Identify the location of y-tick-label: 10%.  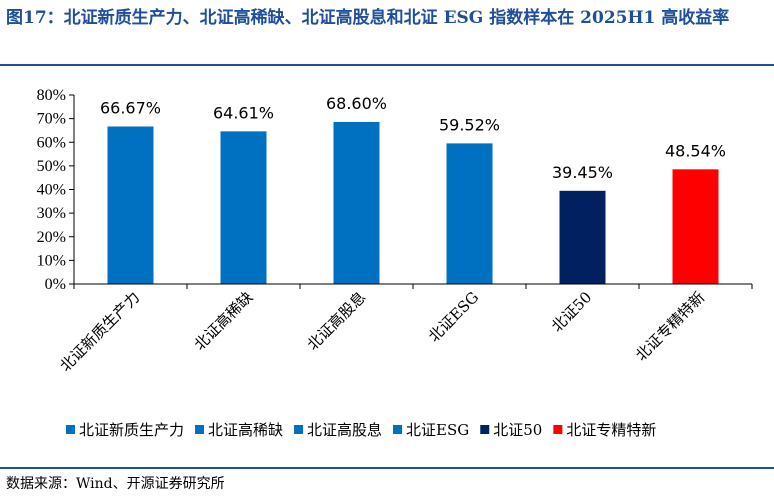
(51, 260).